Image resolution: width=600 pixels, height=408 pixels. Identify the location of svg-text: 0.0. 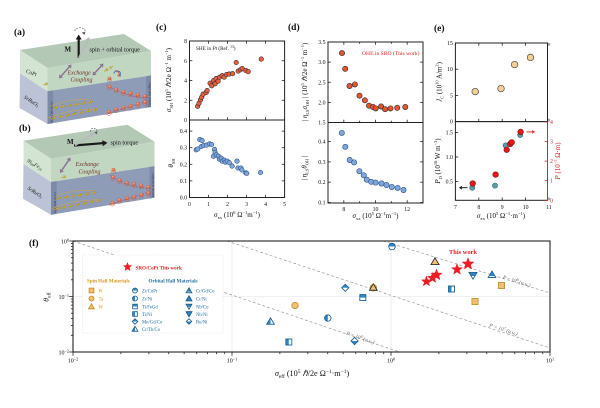
(183, 199).